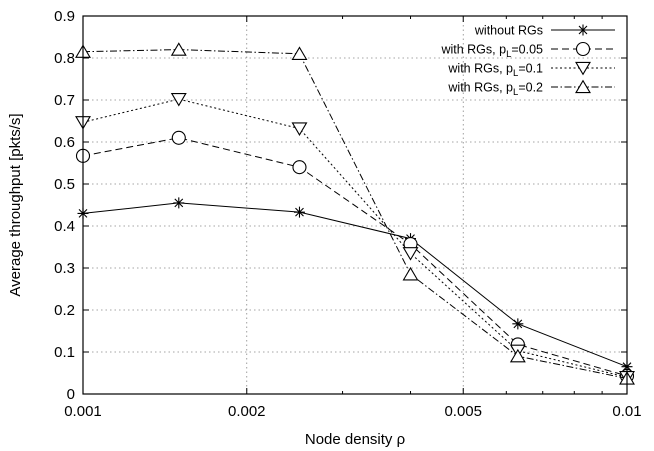 The width and height of the screenshot is (654, 451). I want to click on x-tick-label: 0.01, so click(626, 411).